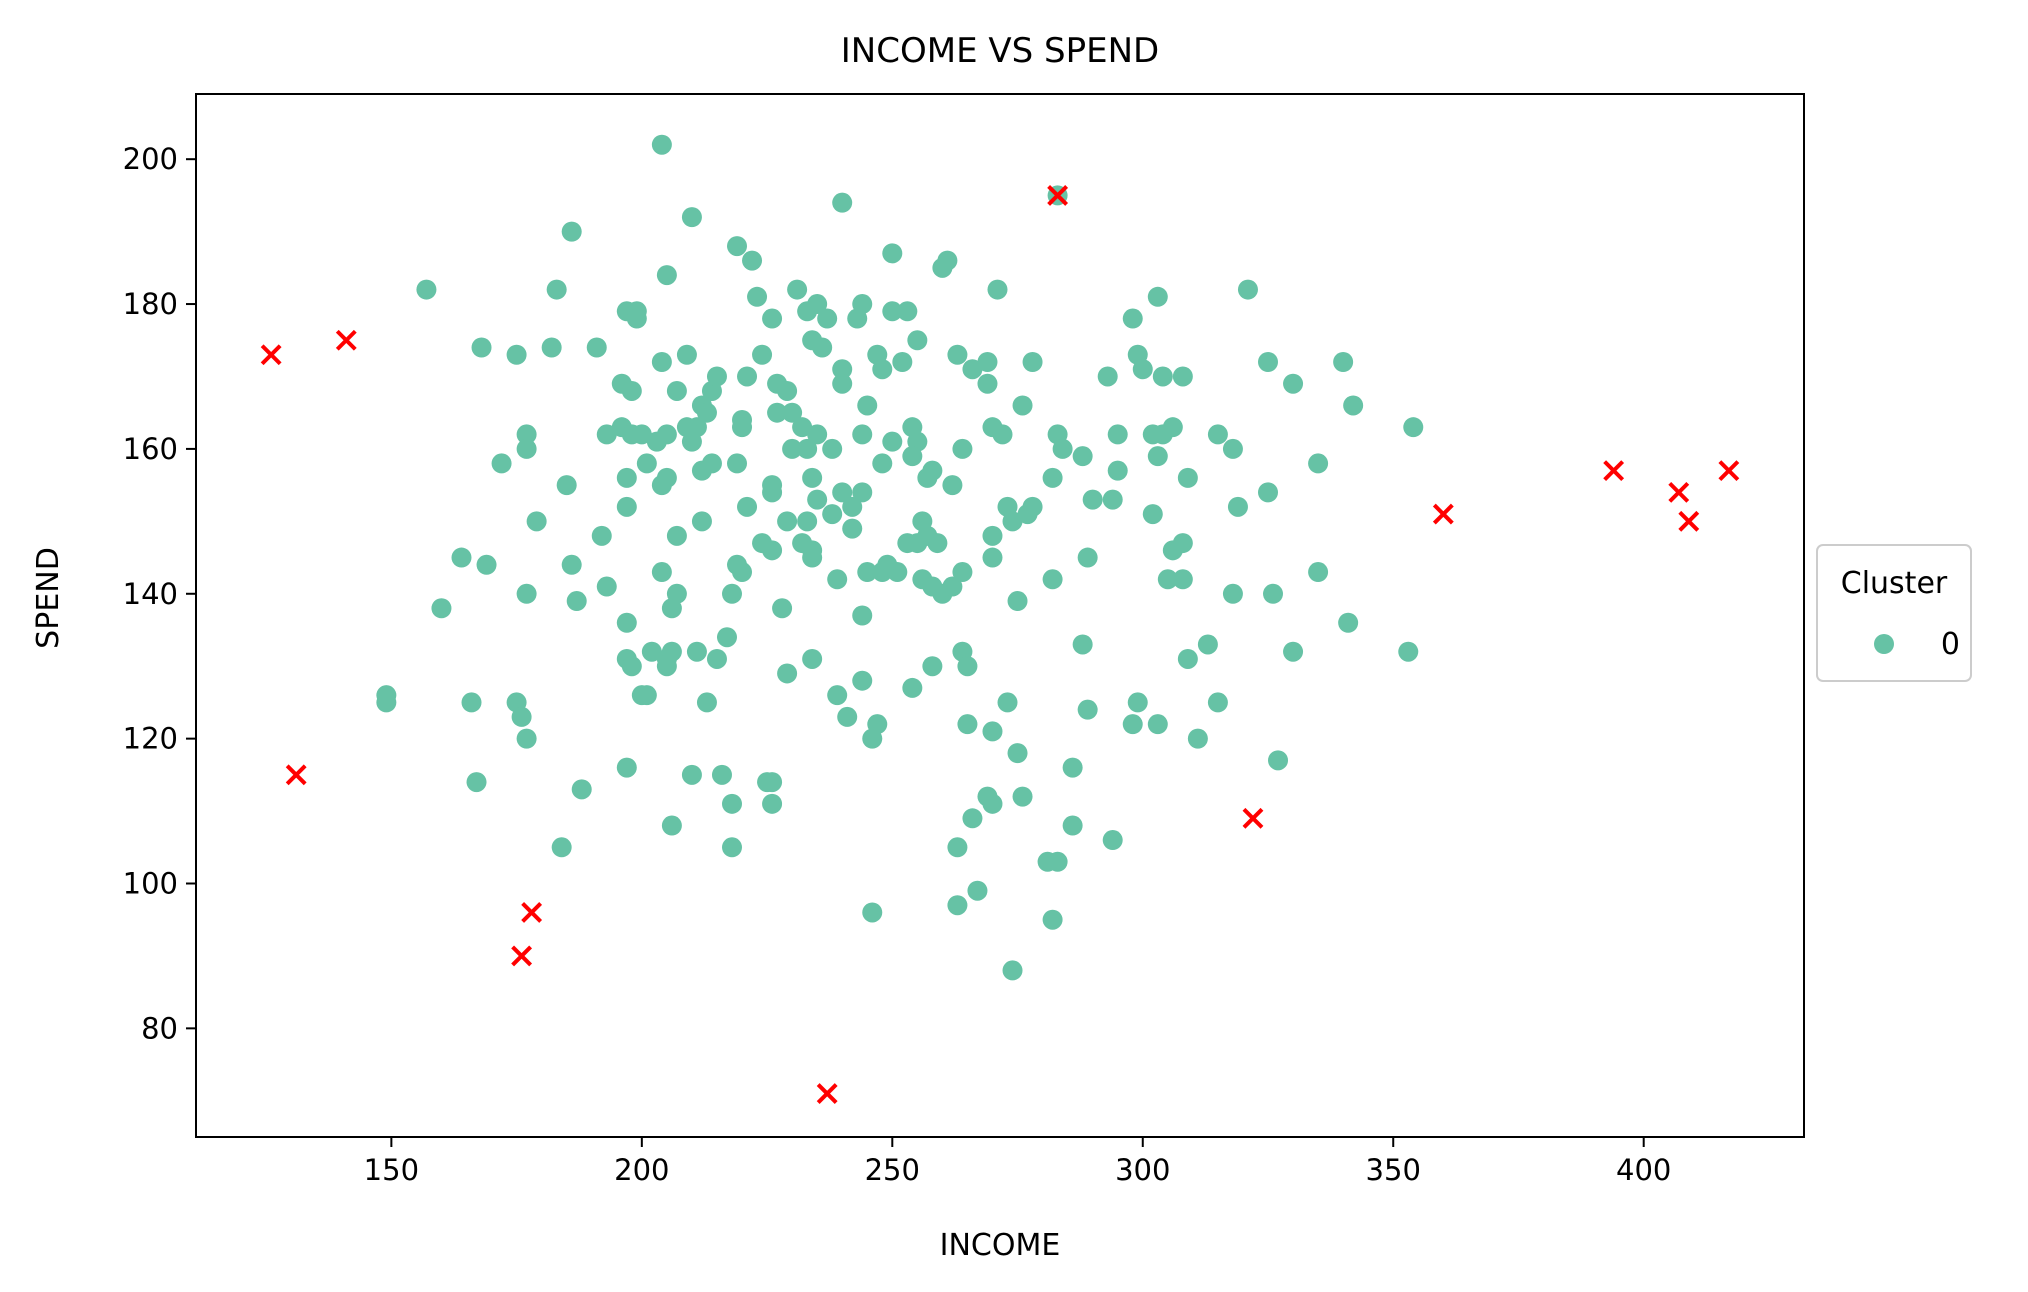 This screenshot has width=2028, height=1292. What do you see at coordinates (150, 594) in the screenshot?
I see `y-tick-label: 140` at bounding box center [150, 594].